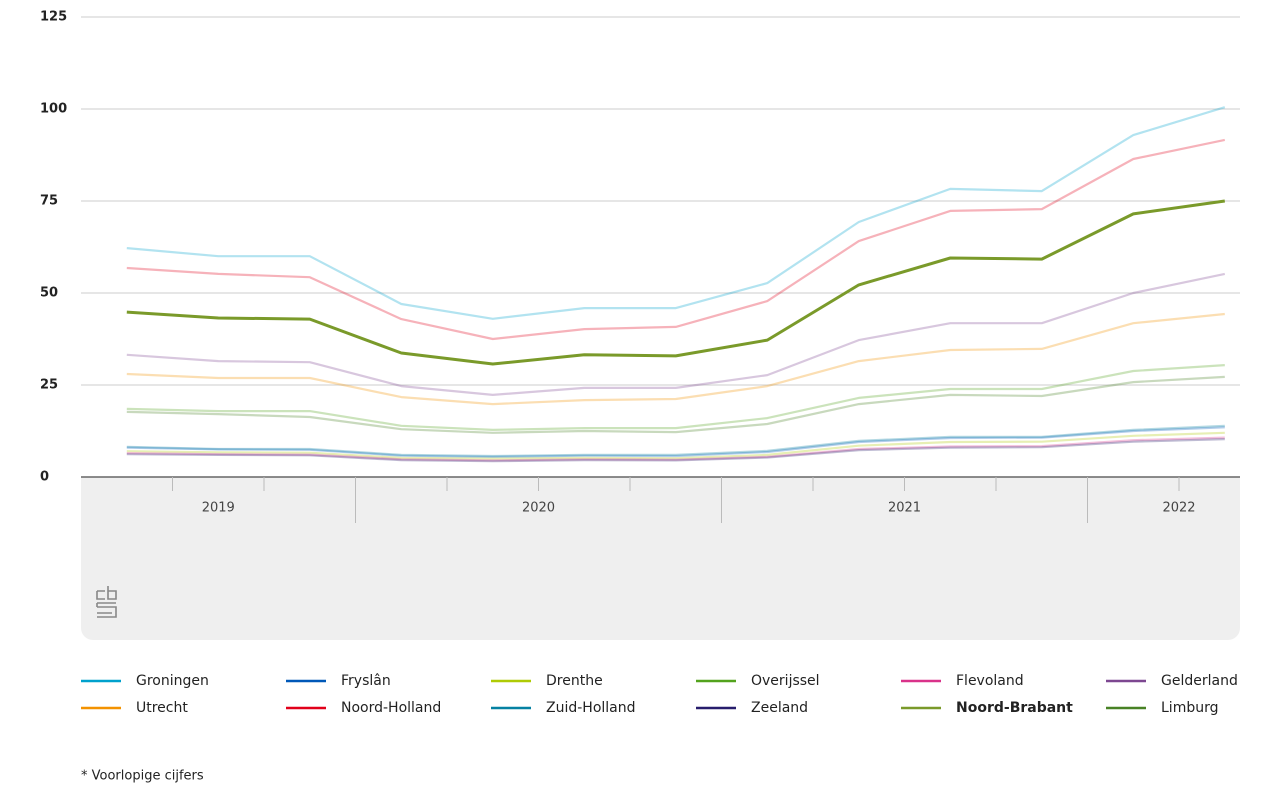 Image resolution: width=1287 pixels, height=789 pixels. I want to click on legend-label: Noord-Holland, so click(391, 708).